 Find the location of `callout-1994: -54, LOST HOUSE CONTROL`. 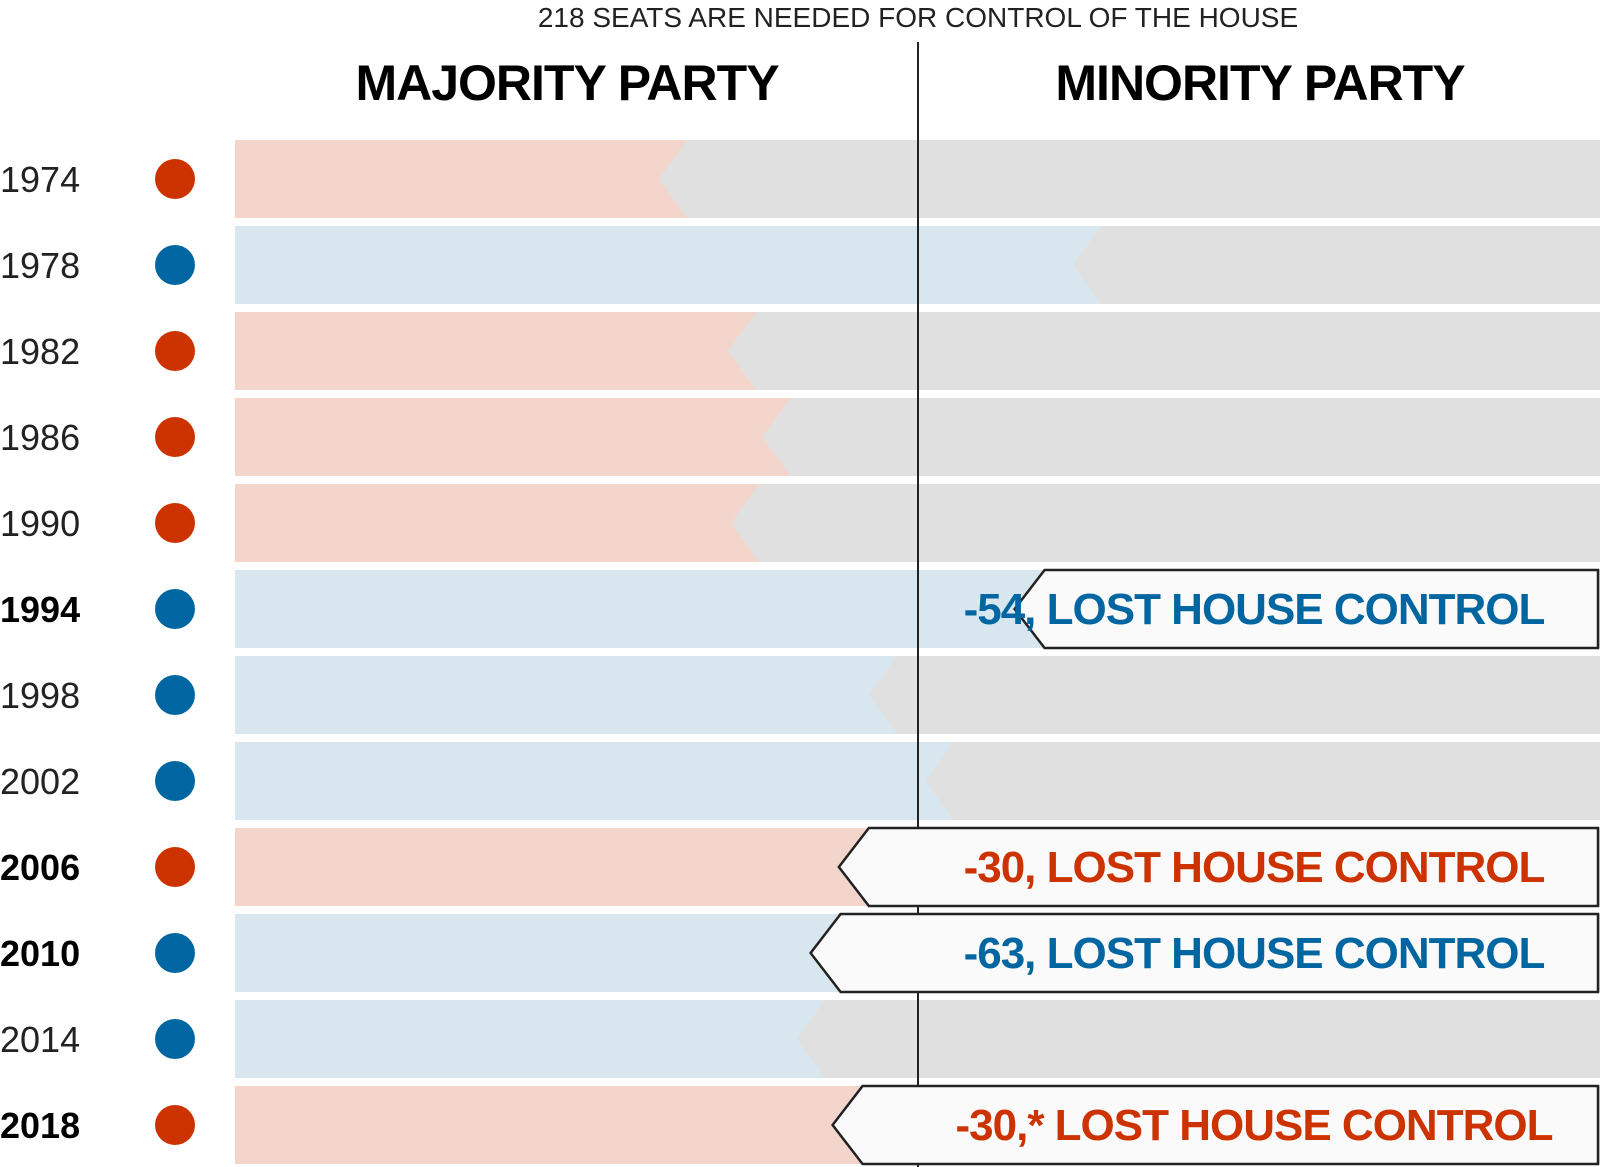

callout-1994: -54, LOST HOUSE CONTROL is located at coordinates (1282, 609).